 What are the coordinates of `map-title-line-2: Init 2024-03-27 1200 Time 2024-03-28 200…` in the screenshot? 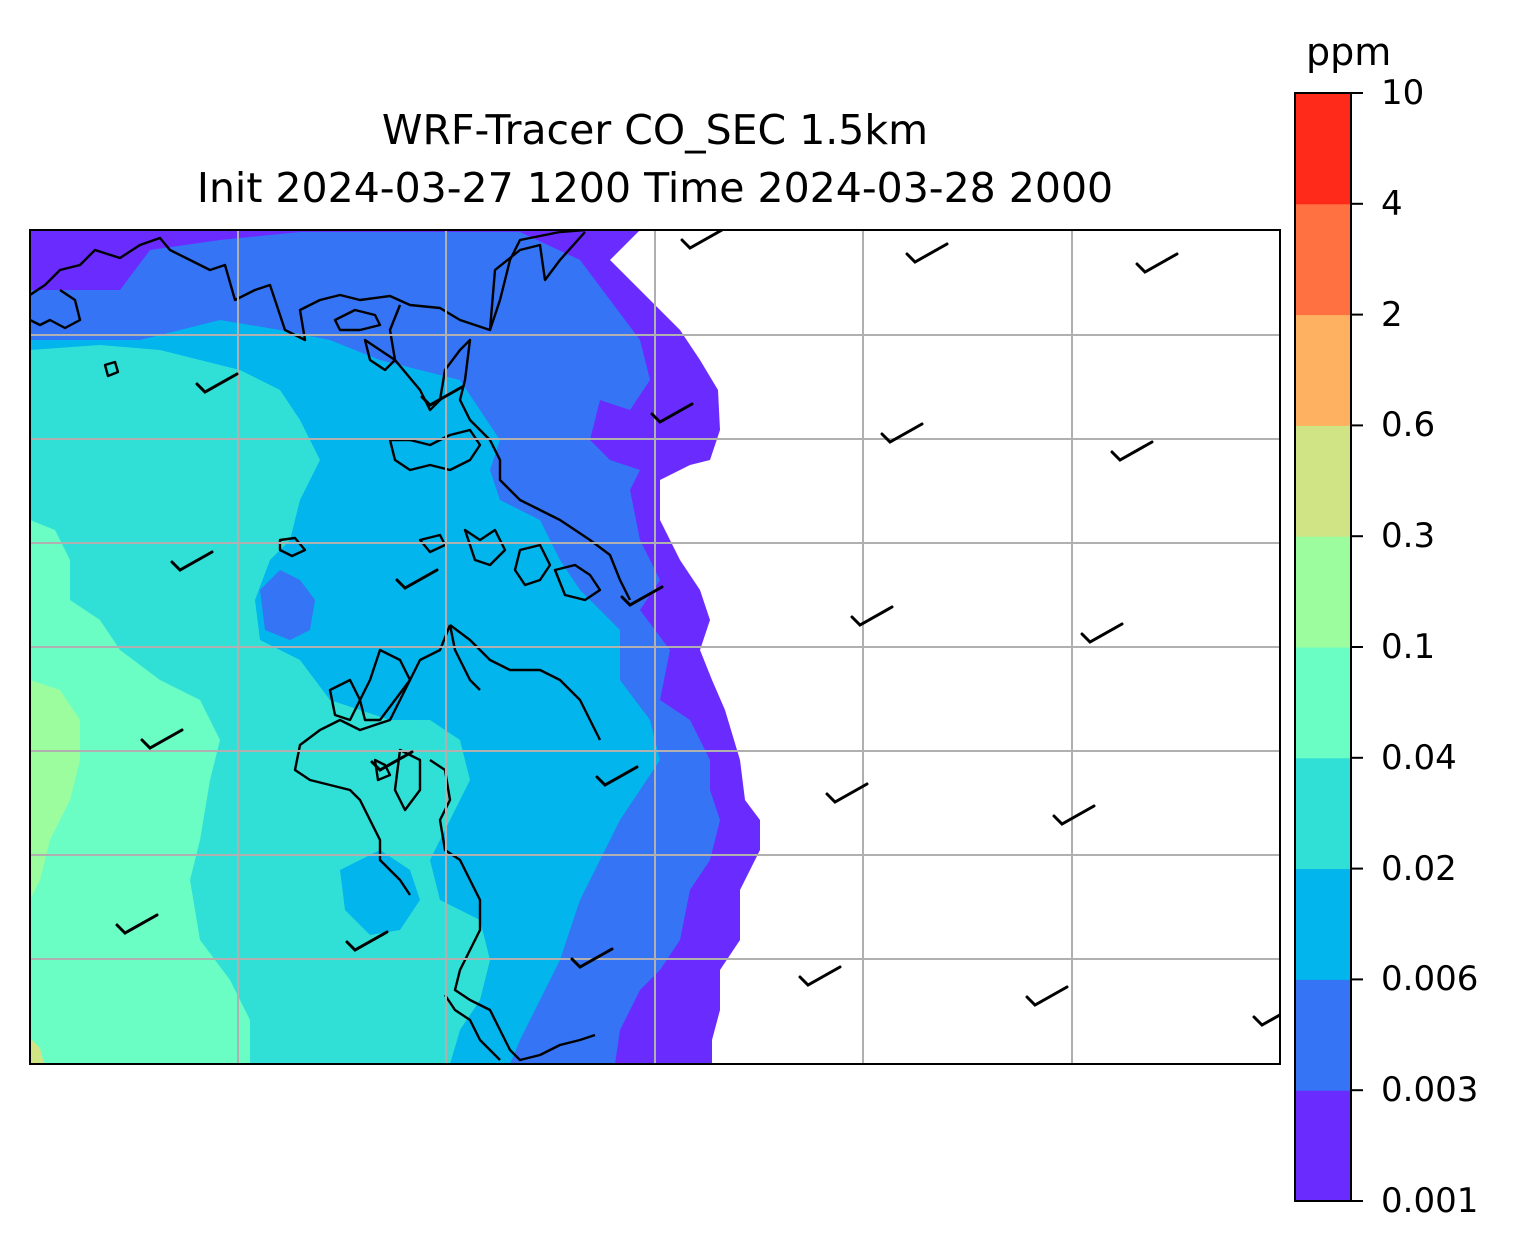 It's located at (655, 188).